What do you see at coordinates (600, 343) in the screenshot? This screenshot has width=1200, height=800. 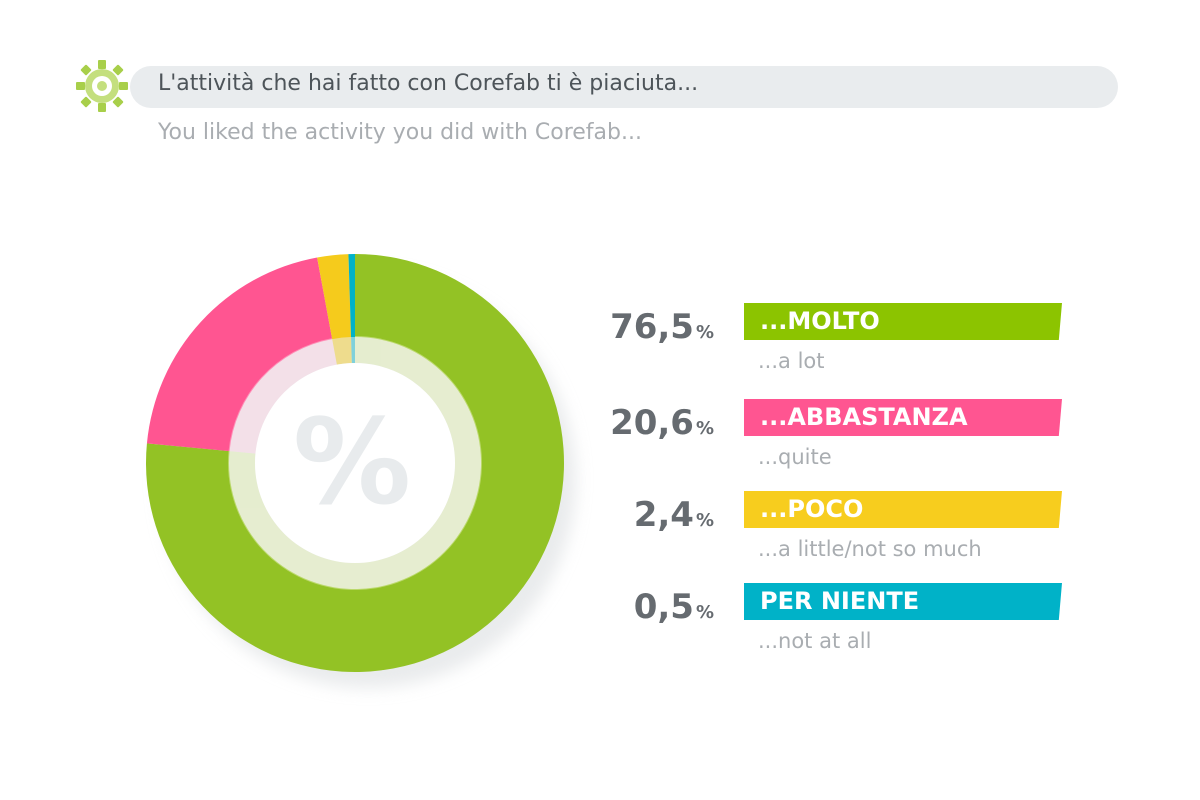 I see `legend-item: 76,5% ...MOLTO ...a lot` at bounding box center [600, 343].